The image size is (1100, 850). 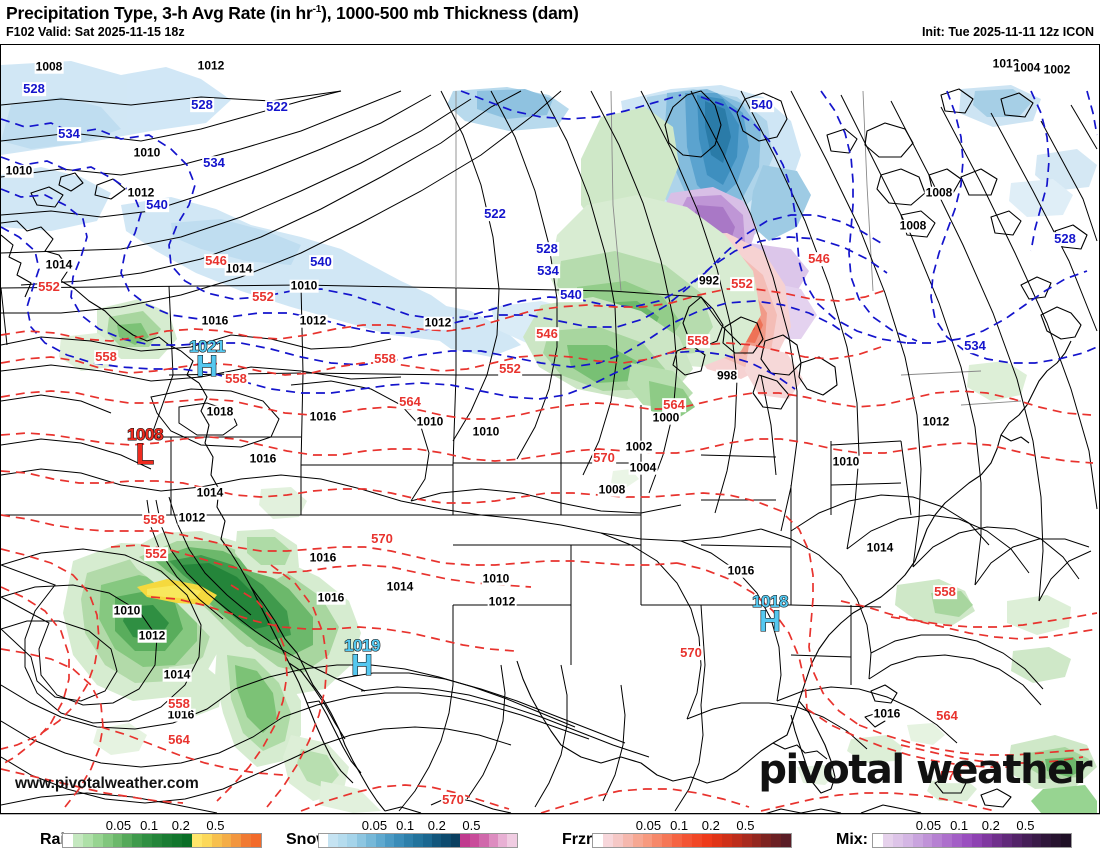 I want to click on pressure-center-value: 1021, so click(x=207, y=346).